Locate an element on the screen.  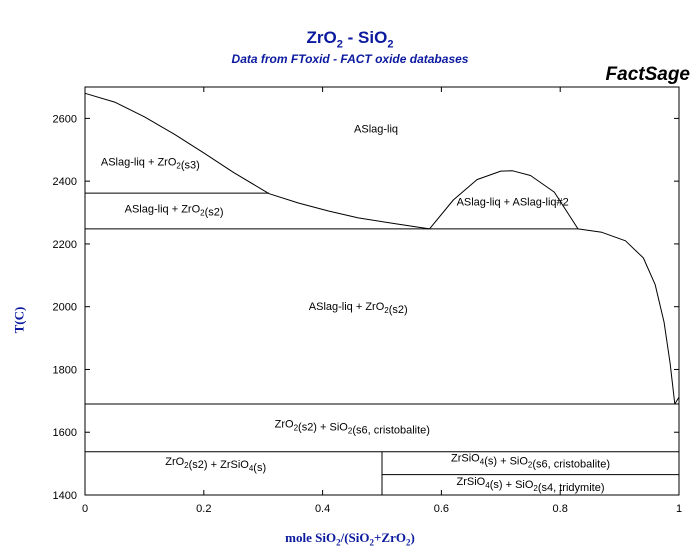
x-tick-label: 0.8 is located at coordinates (560, 509).